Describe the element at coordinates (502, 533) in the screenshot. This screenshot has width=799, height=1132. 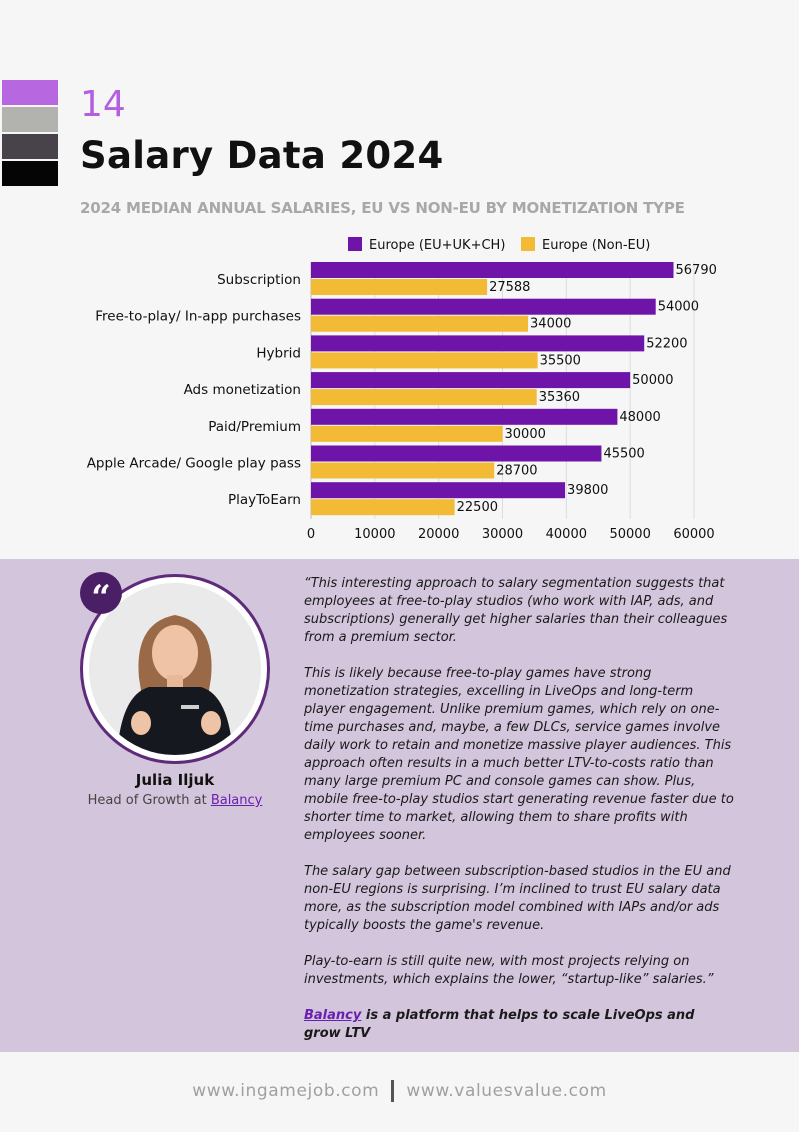
I see `x-tick-label: 30000` at that location.